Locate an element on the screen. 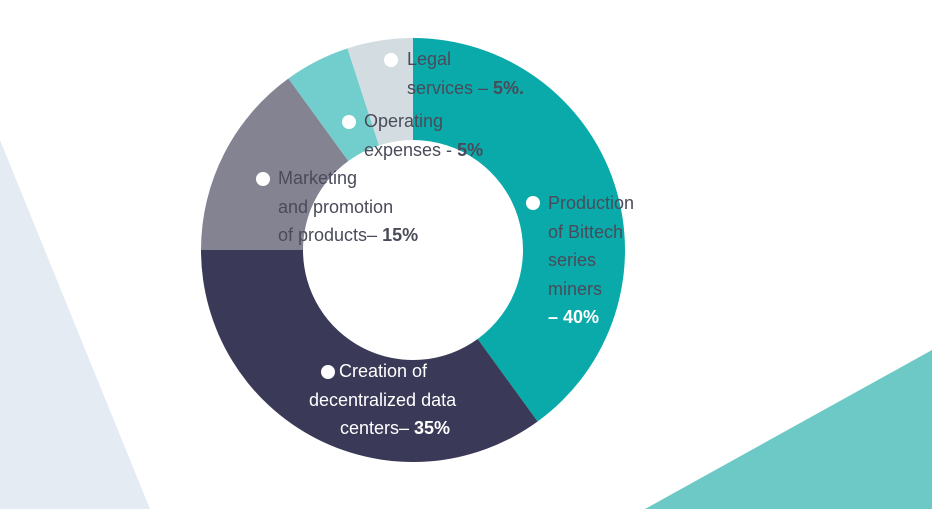  operating-label: Operating expenses - 5% is located at coordinates (423, 135).